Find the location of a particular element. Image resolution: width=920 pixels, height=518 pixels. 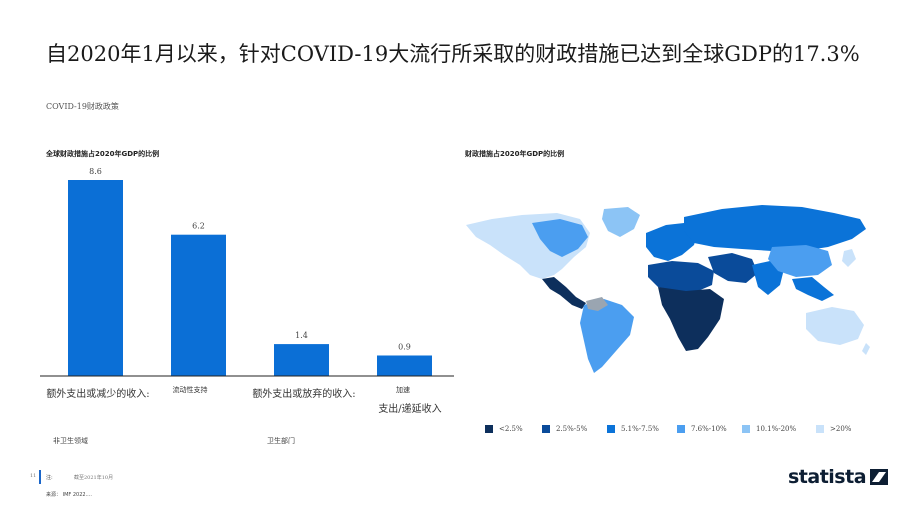

map-region-middle-east is located at coordinates (733, 268).